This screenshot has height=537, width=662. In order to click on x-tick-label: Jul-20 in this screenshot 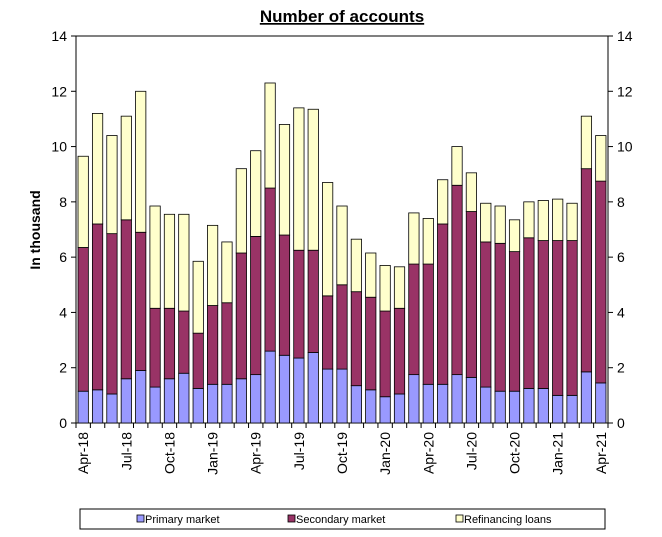, I will do `click(471, 451)`.